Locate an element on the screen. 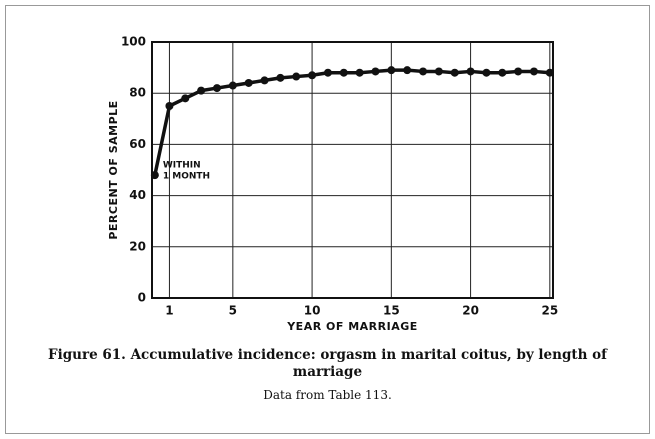  y-tick-label: 80 is located at coordinates (137, 93).